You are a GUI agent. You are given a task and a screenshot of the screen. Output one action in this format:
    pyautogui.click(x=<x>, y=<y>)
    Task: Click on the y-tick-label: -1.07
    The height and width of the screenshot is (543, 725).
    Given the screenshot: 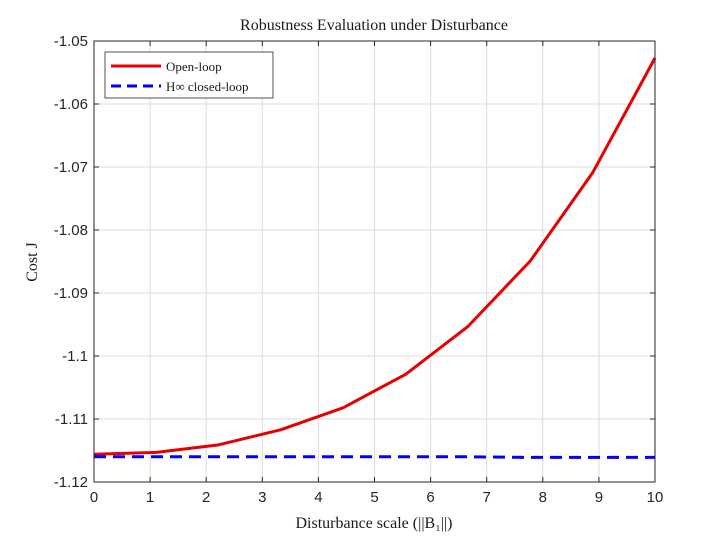 What is the action you would take?
    pyautogui.click(x=71, y=167)
    